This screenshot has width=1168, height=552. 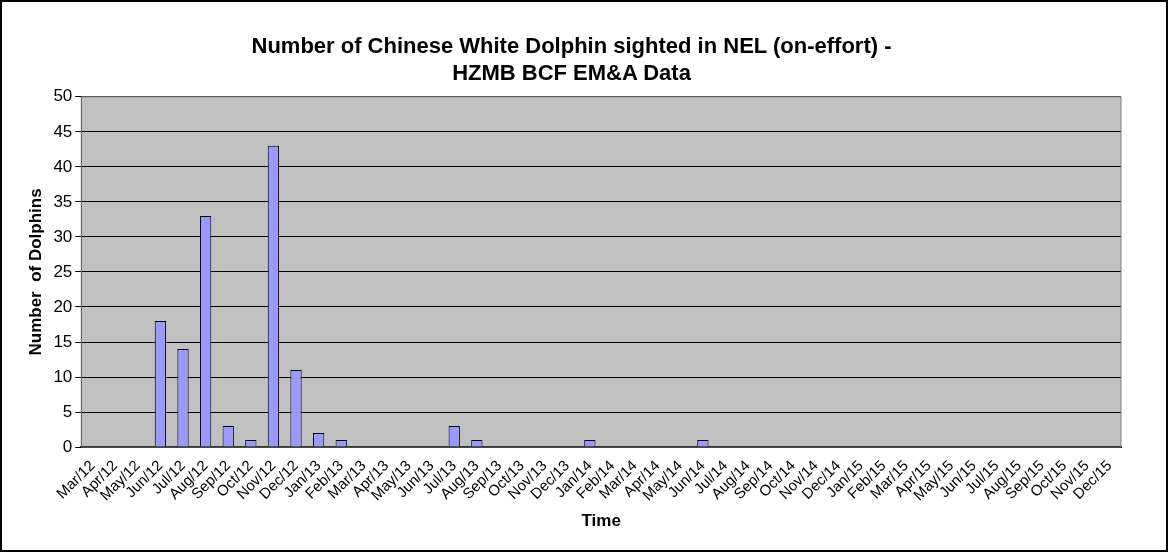 What do you see at coordinates (67, 446) in the screenshot?
I see `y-tick-label: 0` at bounding box center [67, 446].